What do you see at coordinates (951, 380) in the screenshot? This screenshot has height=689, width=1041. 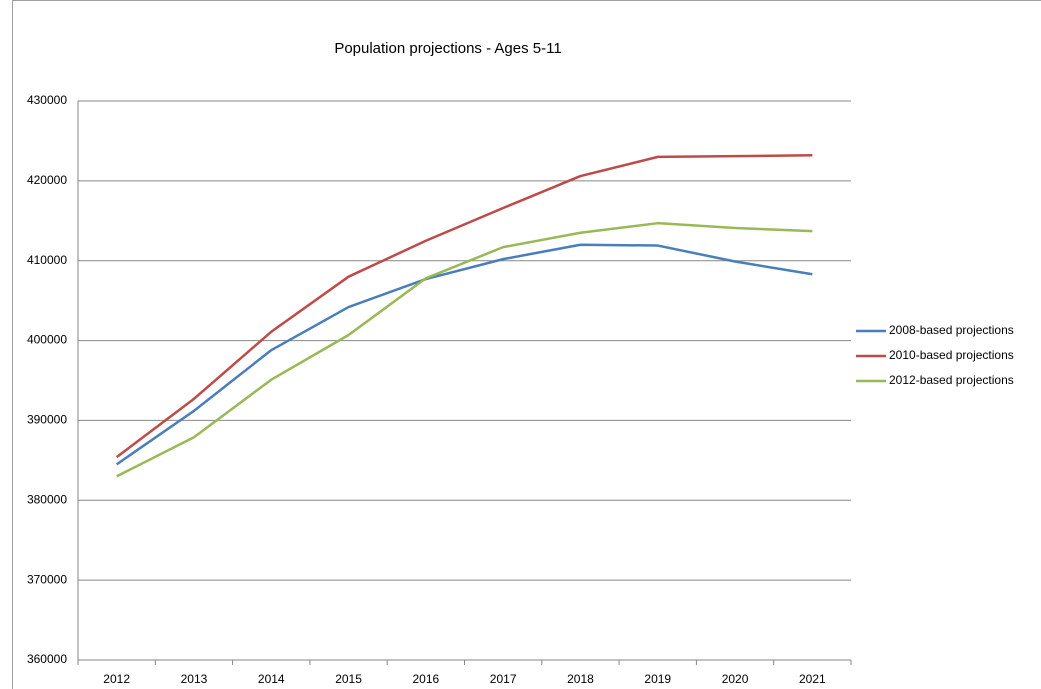 I see `legend-label: 2012-based projections` at bounding box center [951, 380].